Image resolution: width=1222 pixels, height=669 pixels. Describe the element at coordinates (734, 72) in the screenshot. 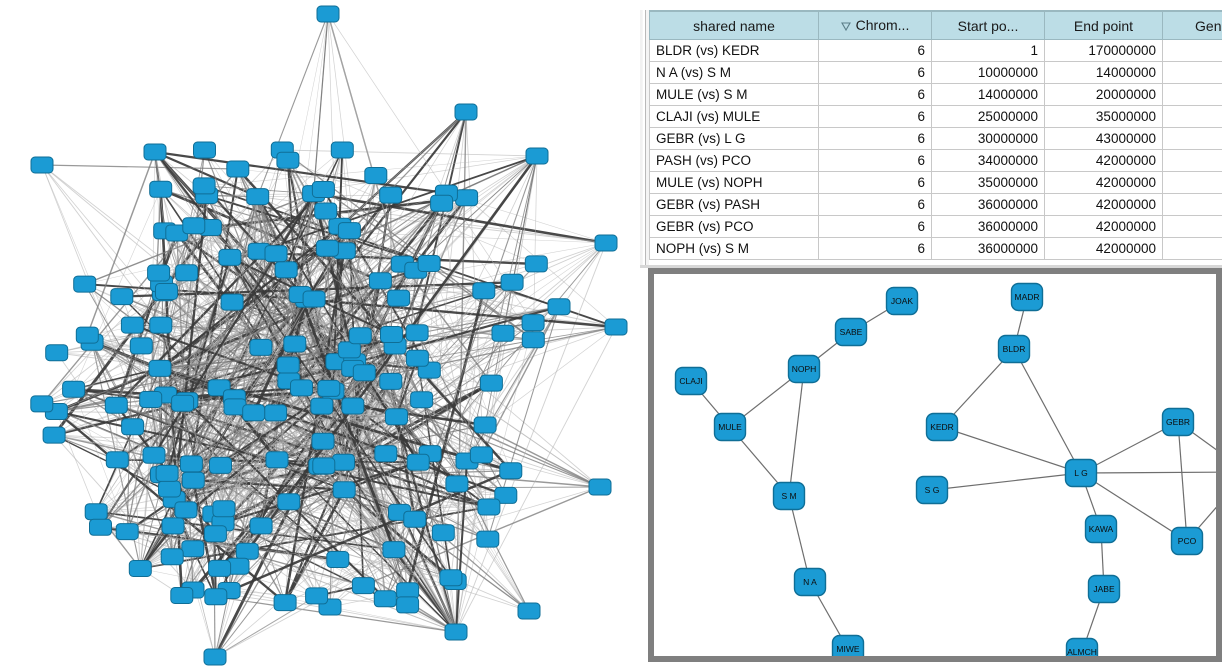

I see `table-cell-shared_name: N A (vs) S M` at that location.